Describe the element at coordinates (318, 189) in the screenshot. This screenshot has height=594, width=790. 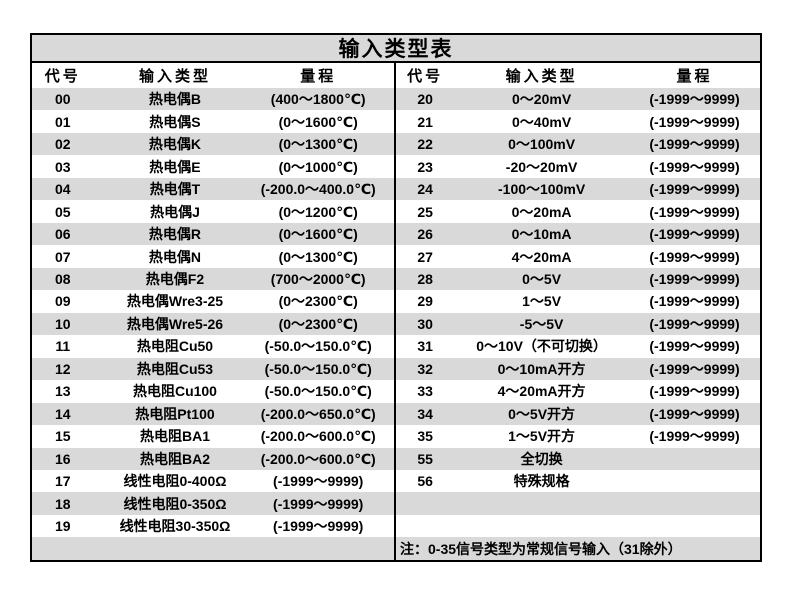
I see `cell-range: (-200.0～400.0℃)` at that location.